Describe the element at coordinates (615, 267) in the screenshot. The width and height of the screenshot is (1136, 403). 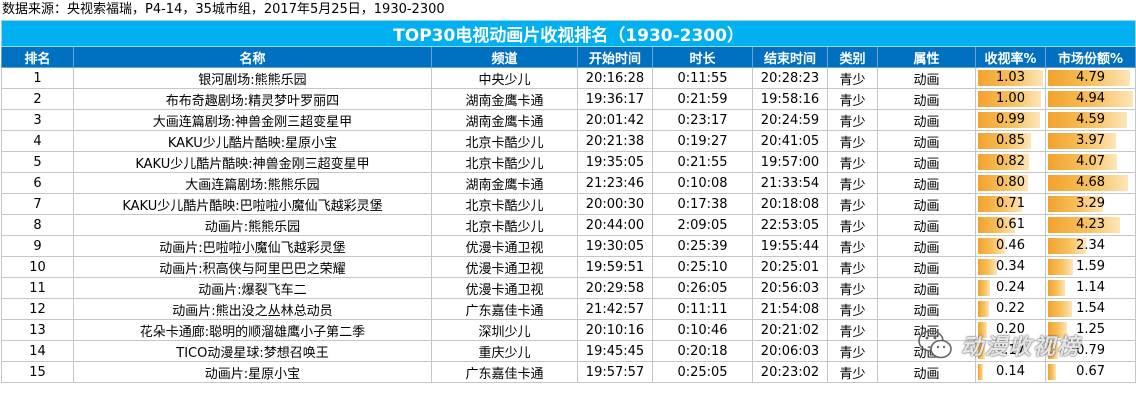
I see `cell-start-time: 19:59:51` at that location.